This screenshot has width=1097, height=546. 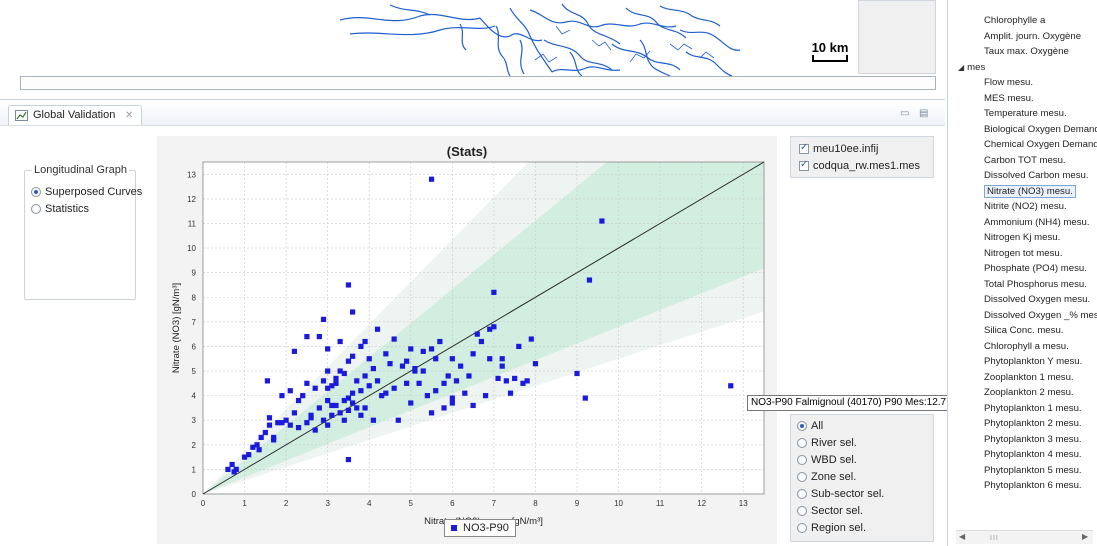 I want to click on tree-leaf: Taux max. Oxygène, so click(x=1026, y=51).